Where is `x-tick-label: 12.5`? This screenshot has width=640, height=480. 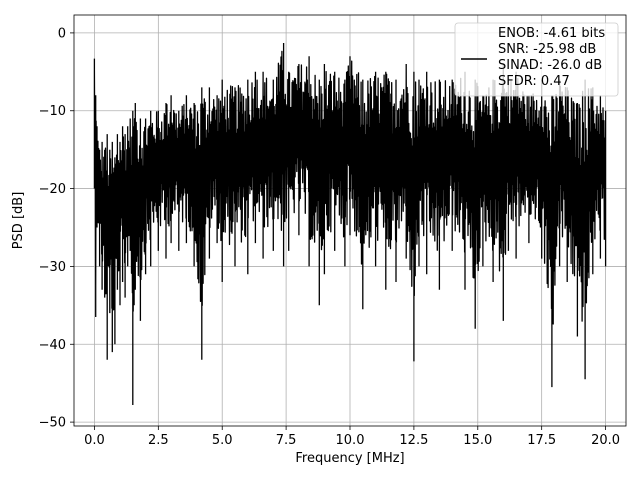 x-tick-label: 12.5 is located at coordinates (413, 440).